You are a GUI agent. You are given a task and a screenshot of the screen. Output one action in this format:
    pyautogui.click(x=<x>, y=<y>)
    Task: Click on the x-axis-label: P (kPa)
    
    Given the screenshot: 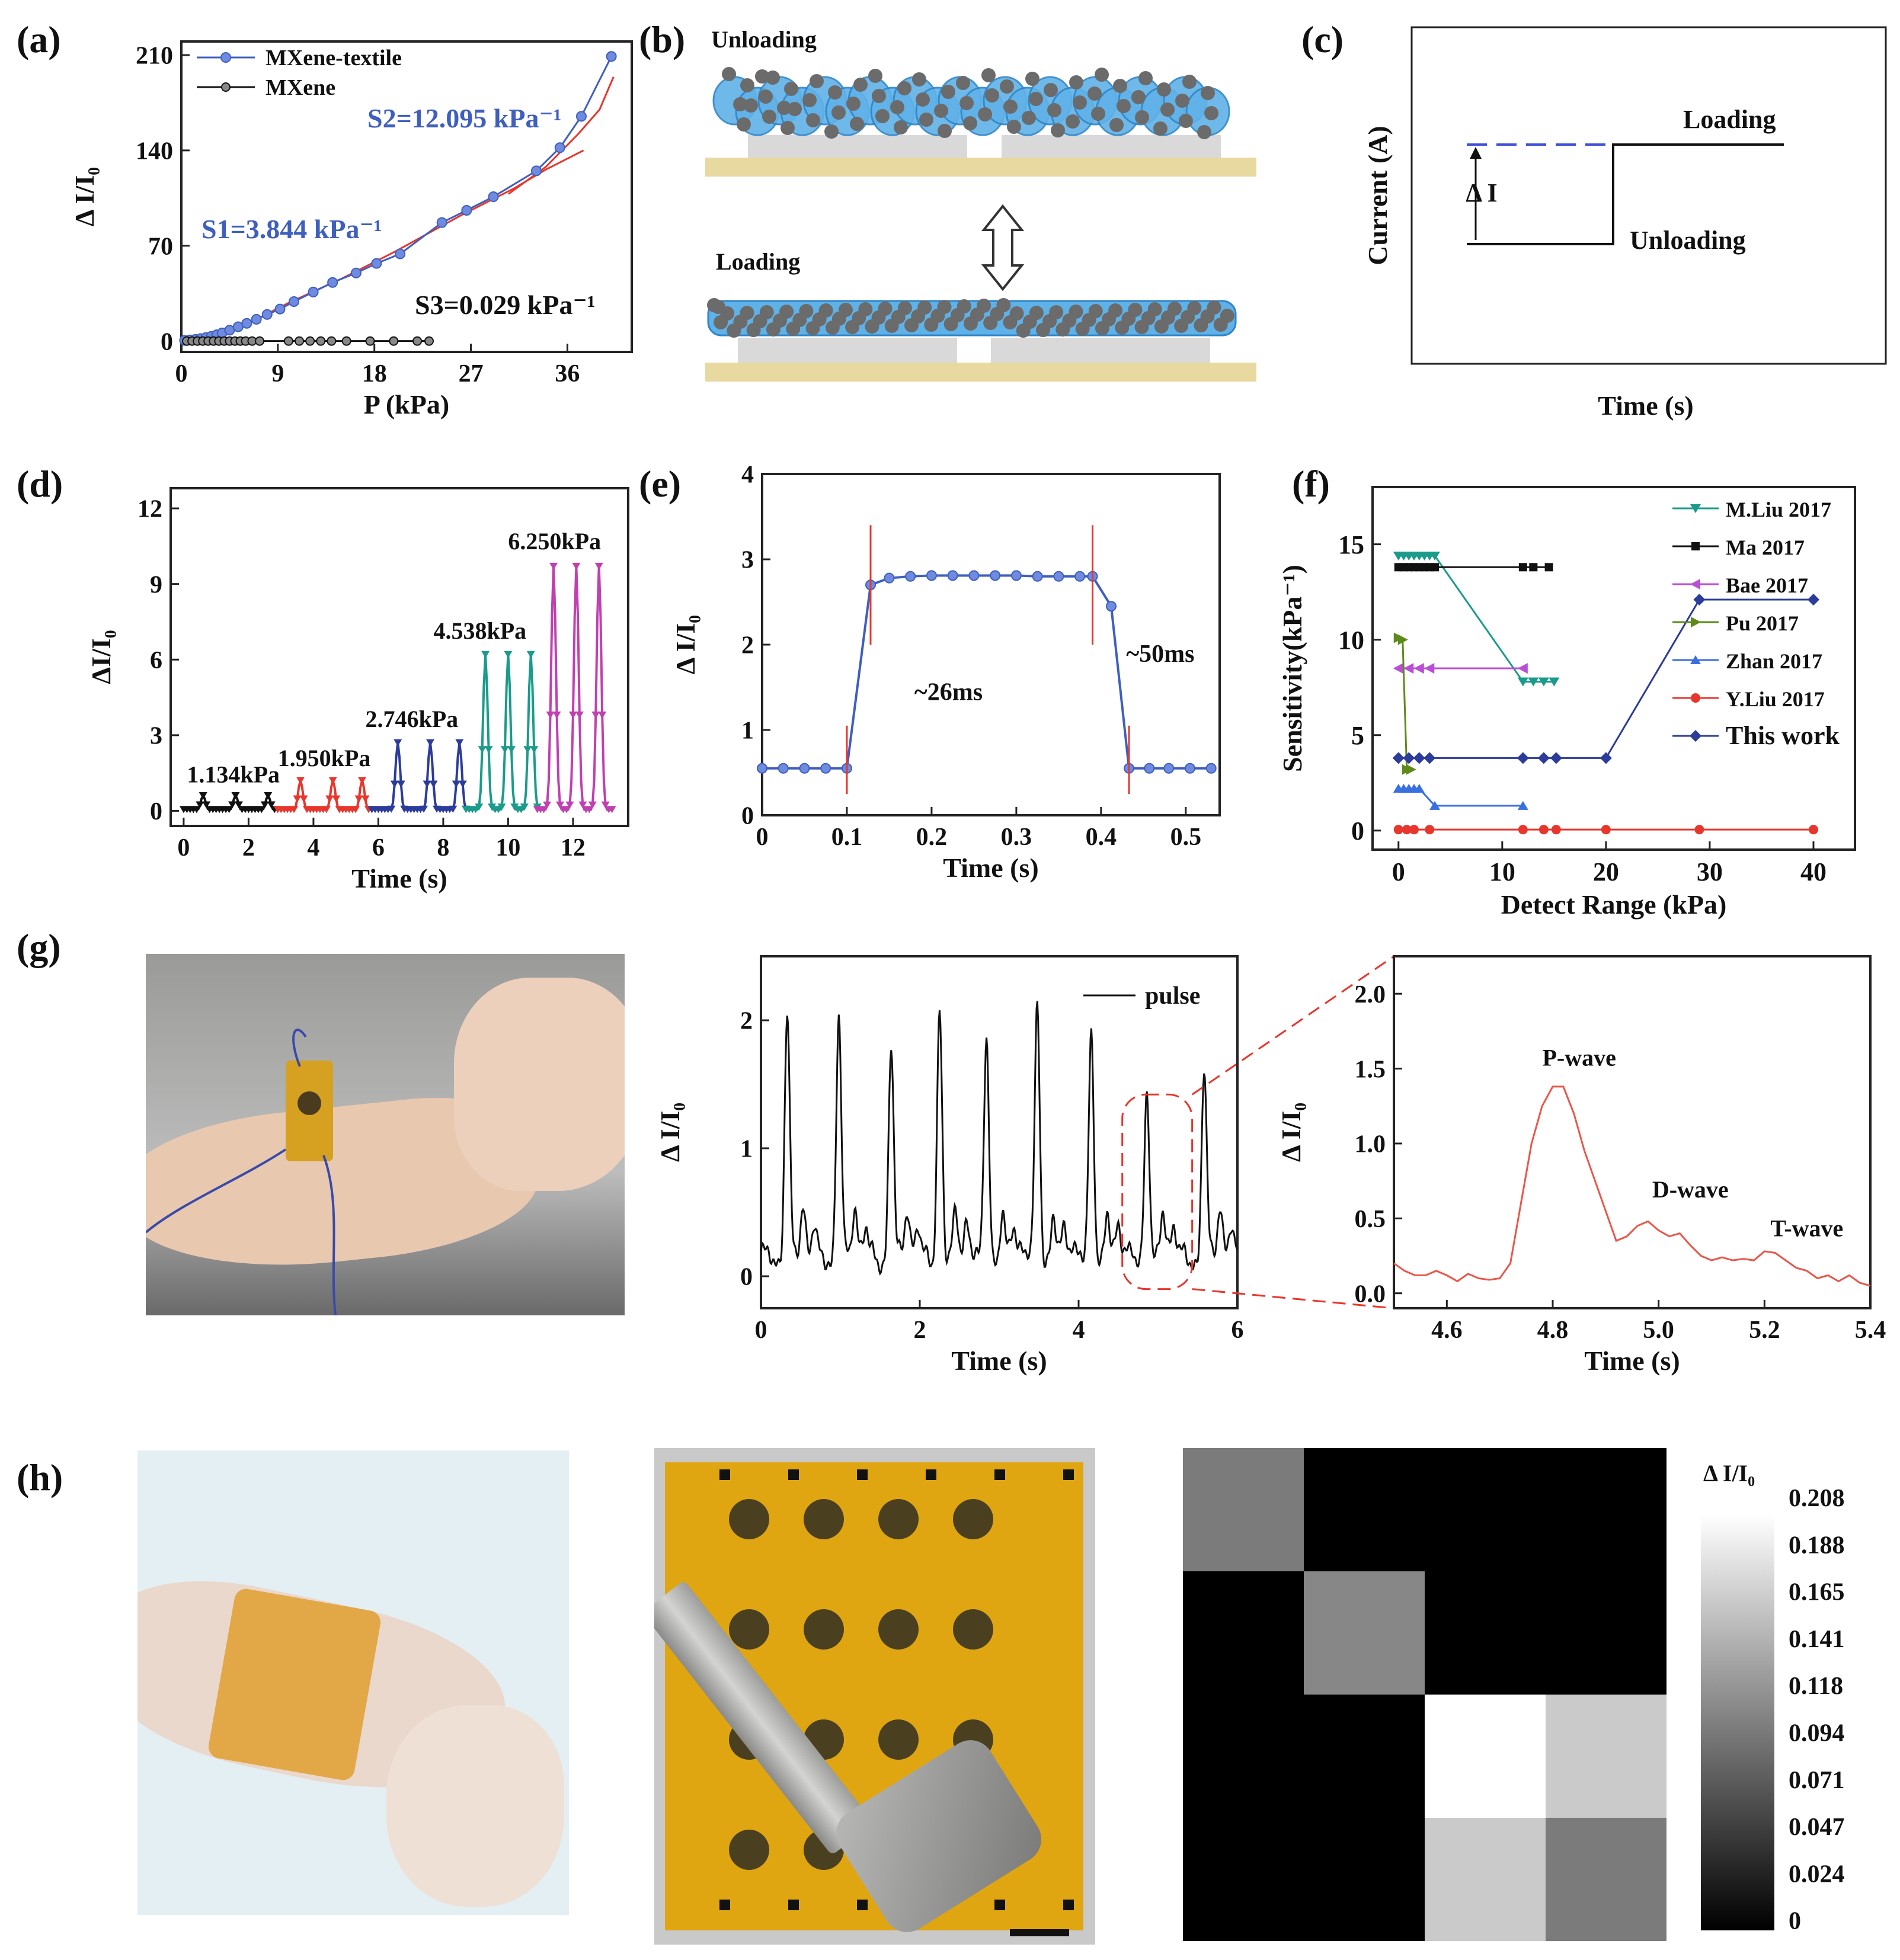 What is the action you would take?
    pyautogui.click(x=406, y=404)
    